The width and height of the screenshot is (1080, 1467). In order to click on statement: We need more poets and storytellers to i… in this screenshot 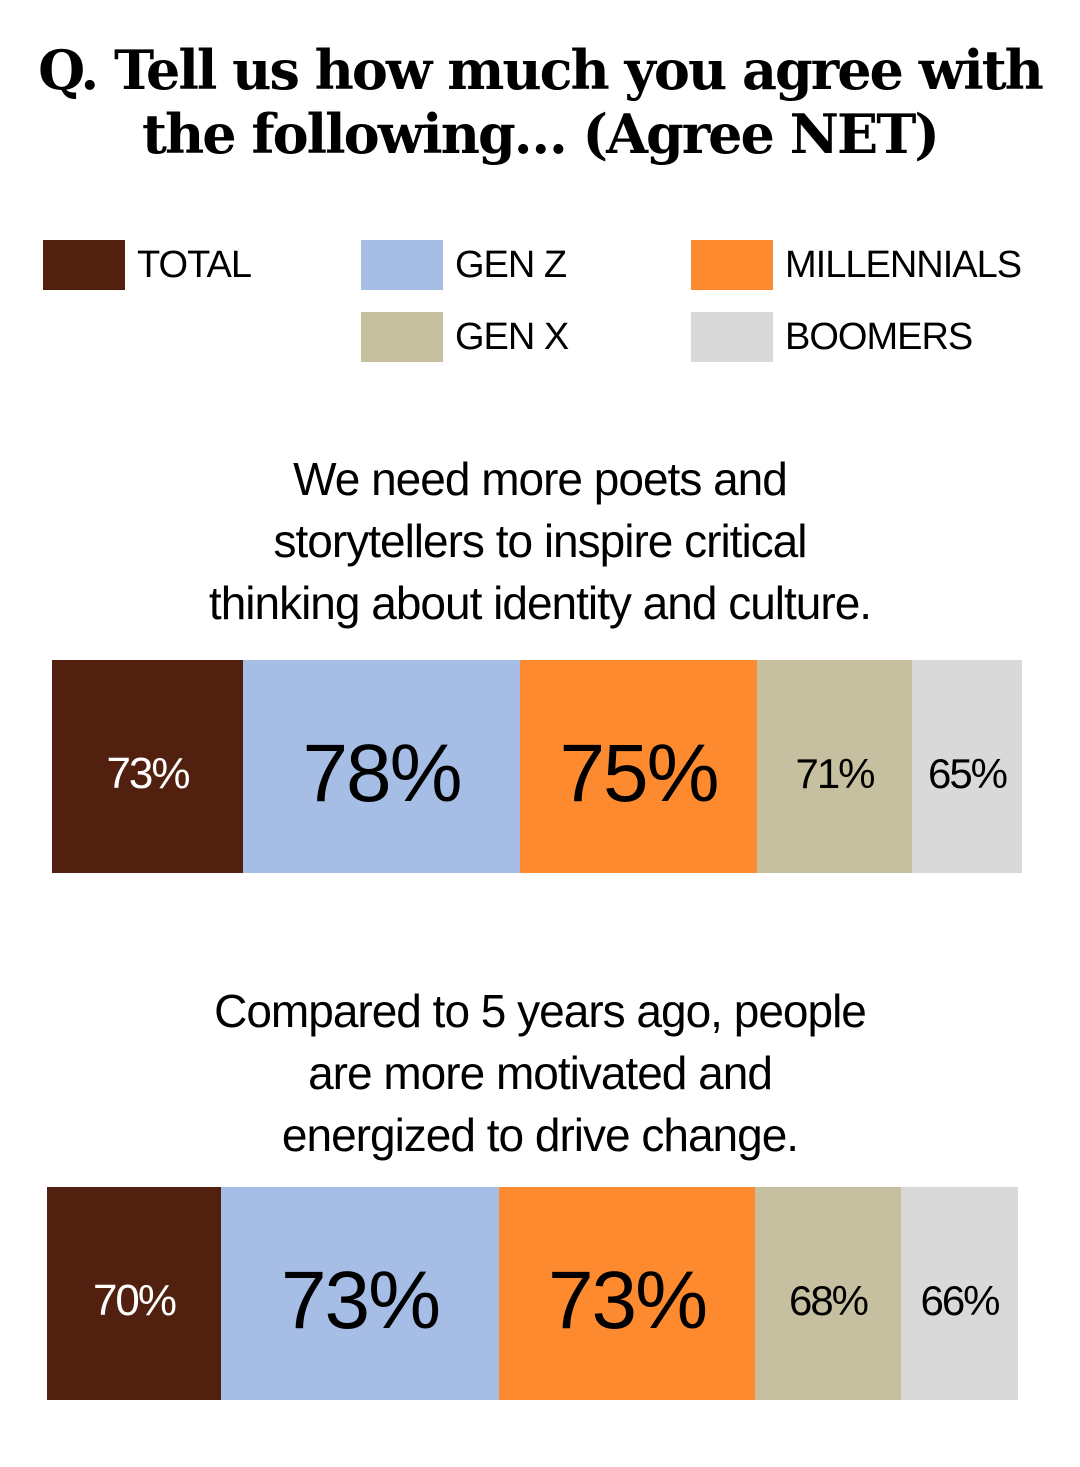, I will do `click(540, 541)`.